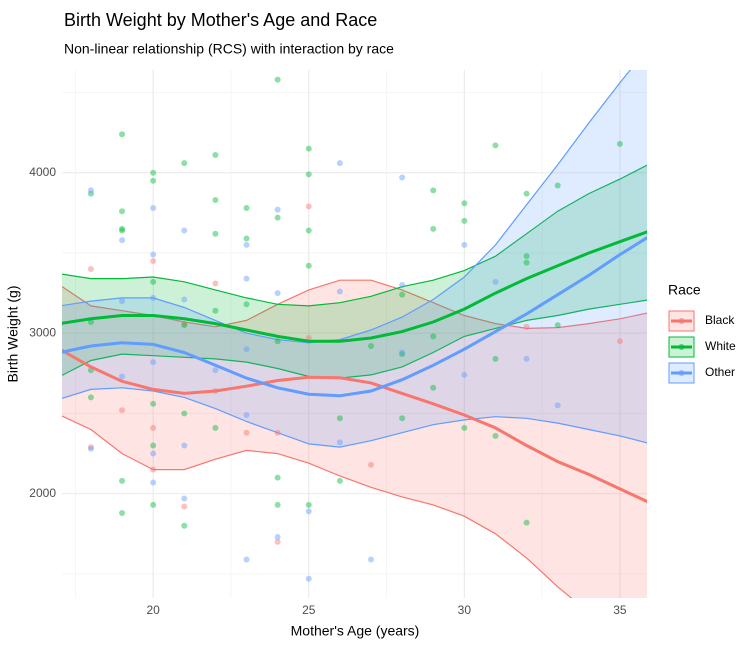  I want to click on y-tick-label: 2000, so click(42, 493).